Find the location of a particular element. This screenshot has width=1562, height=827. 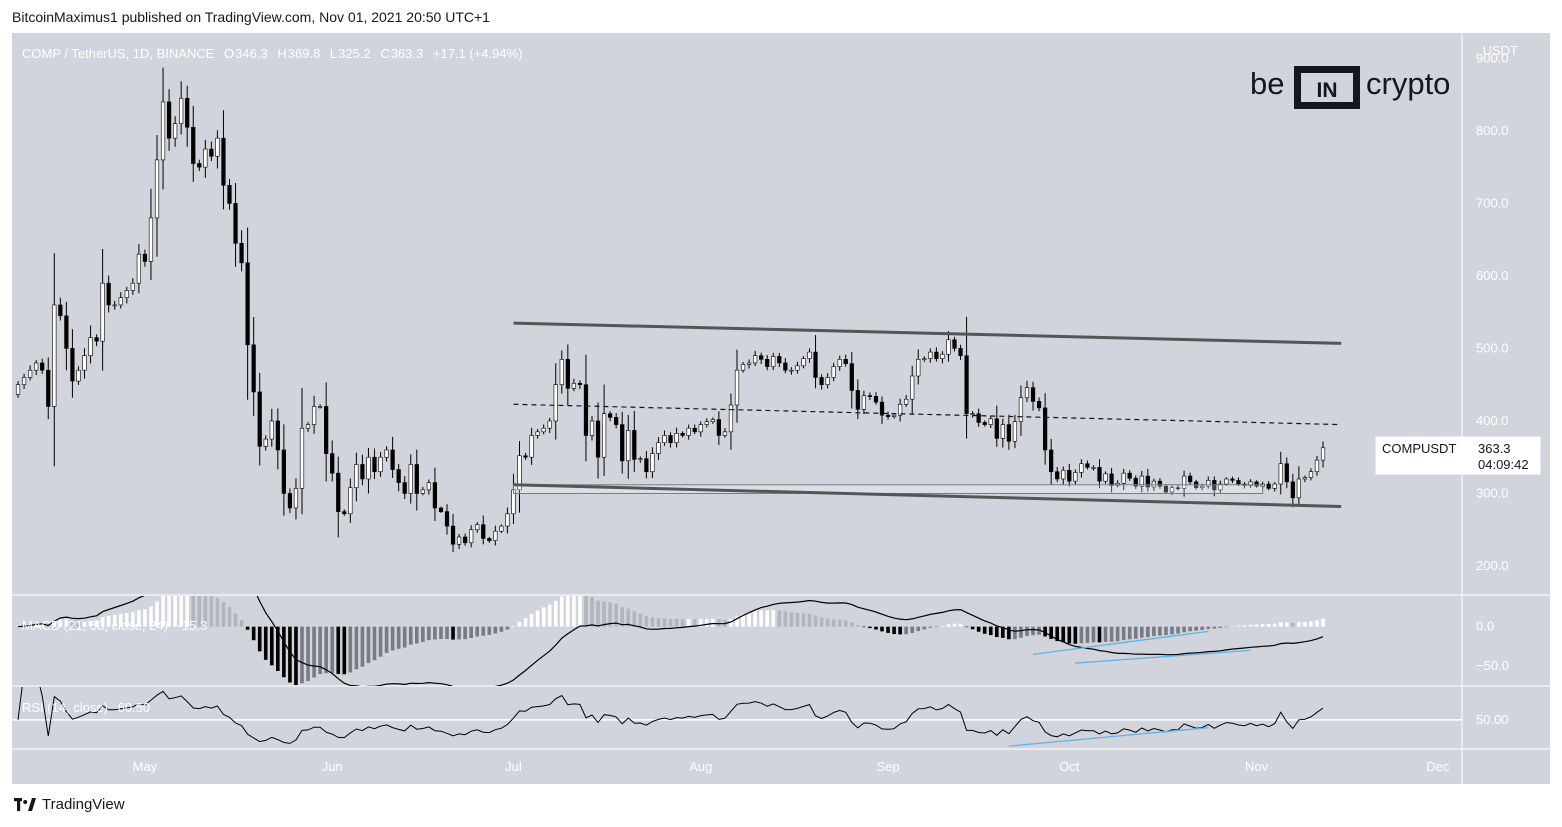

macd-axis-tick: −50.0 is located at coordinates (1492, 665).